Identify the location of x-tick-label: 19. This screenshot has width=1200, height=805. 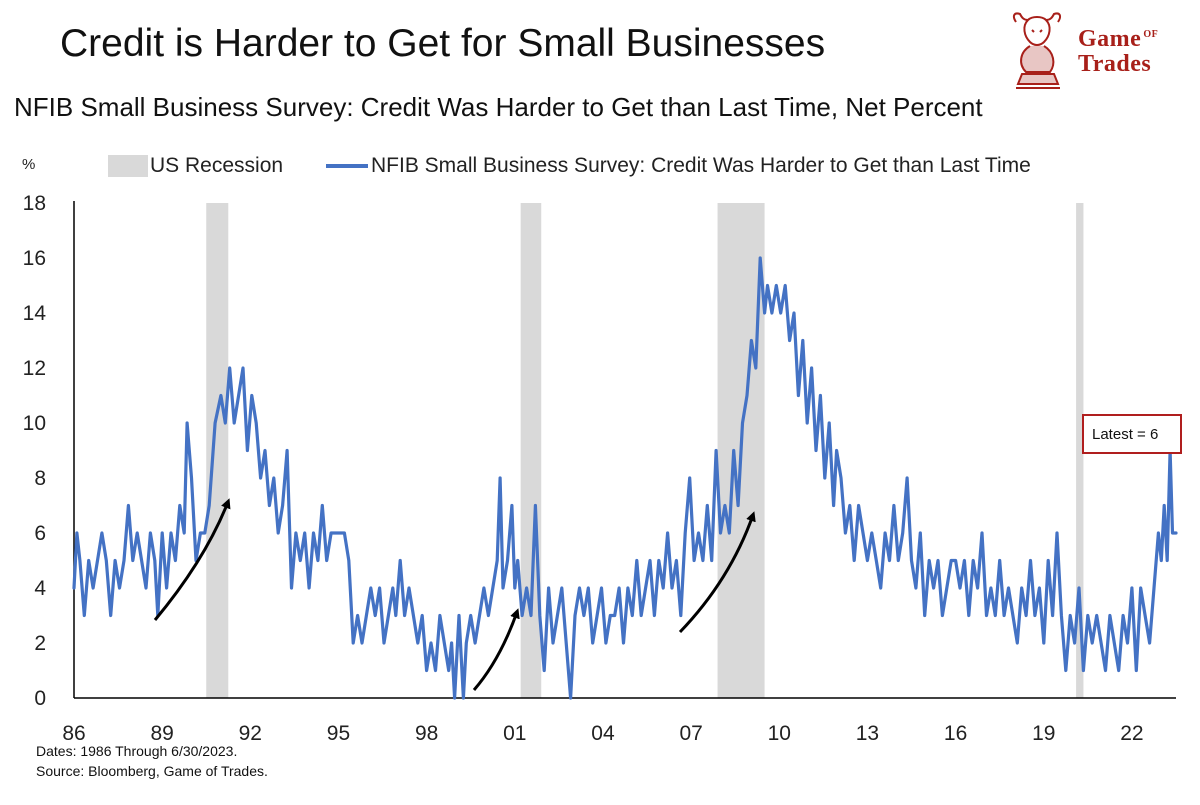
(1043, 733).